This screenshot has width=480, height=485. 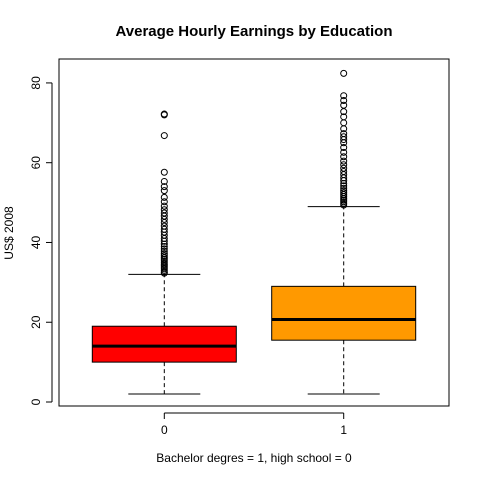 What do you see at coordinates (9, 233) in the screenshot?
I see `y-axis-label: US$ 2008` at bounding box center [9, 233].